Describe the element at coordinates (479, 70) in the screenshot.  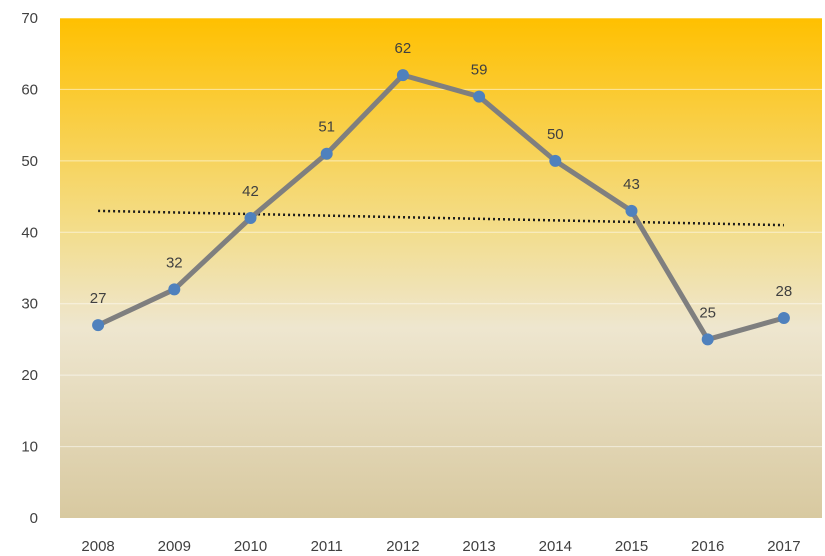
I see `data-label: 59` at that location.